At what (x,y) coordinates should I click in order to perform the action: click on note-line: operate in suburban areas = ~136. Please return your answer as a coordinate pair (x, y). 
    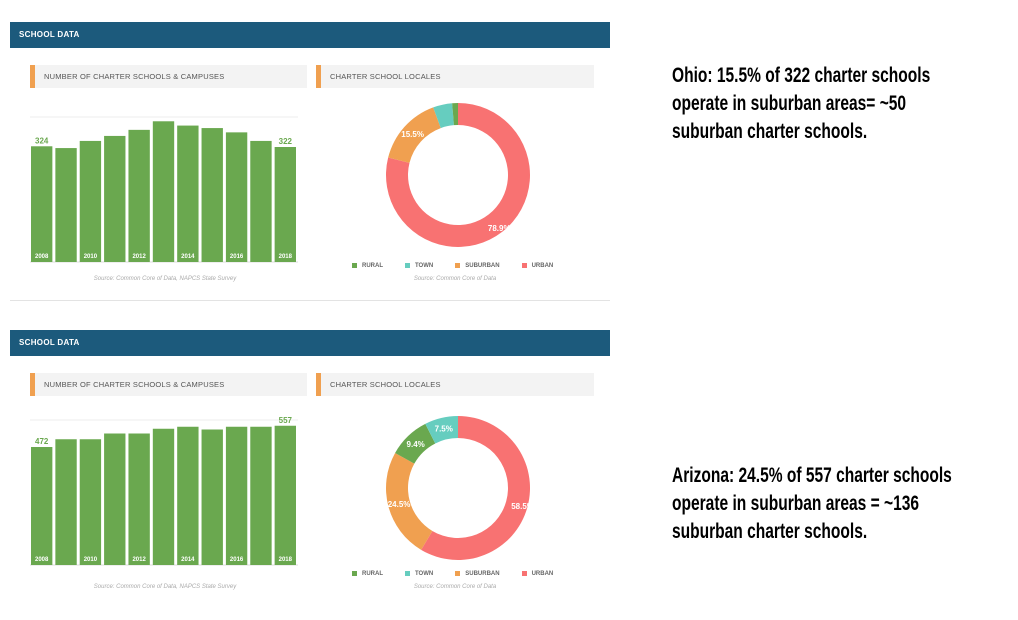
    Looking at the image, I should click on (796, 503).